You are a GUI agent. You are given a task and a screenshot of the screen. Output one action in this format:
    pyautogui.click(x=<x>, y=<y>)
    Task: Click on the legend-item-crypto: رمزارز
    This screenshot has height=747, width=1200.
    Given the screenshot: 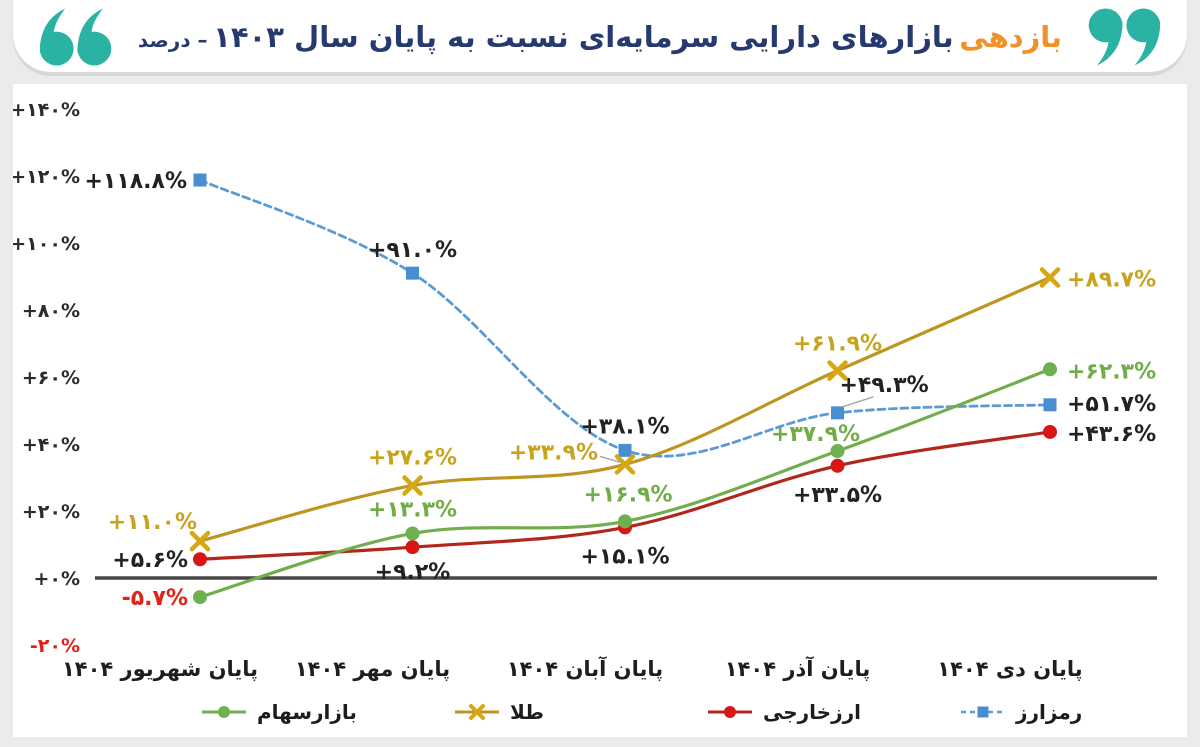 What is the action you would take?
    pyautogui.click(x=1080, y=712)
    